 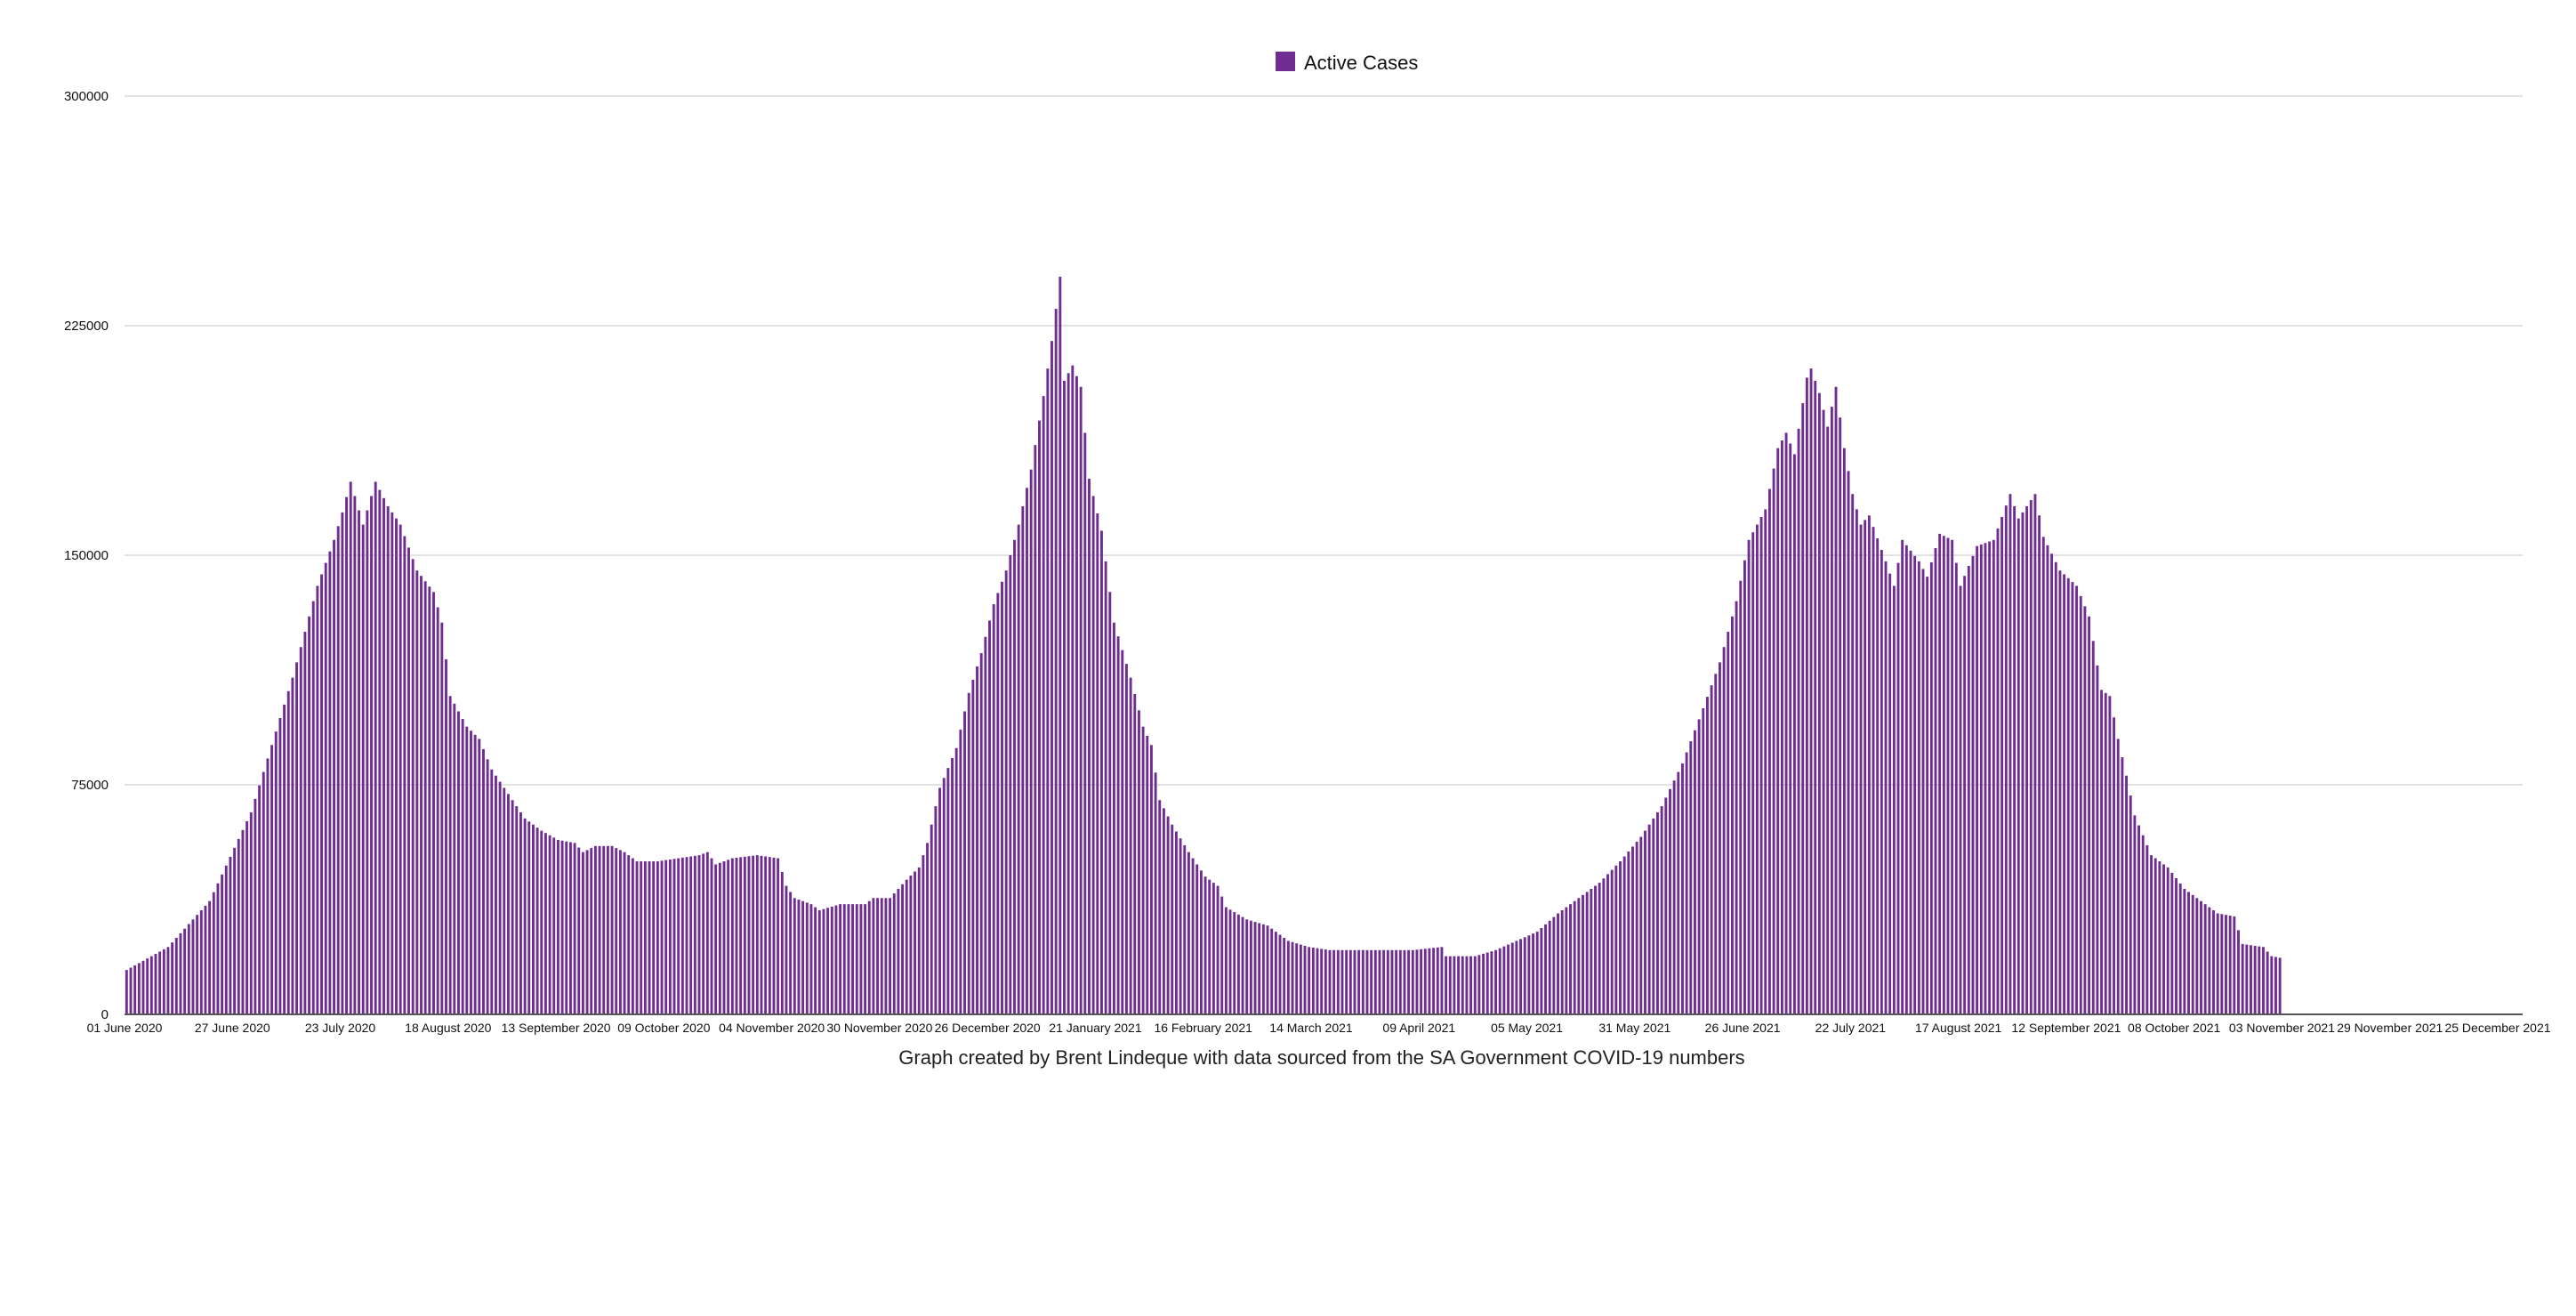 I want to click on legend: Active Cases, so click(x=1347, y=63).